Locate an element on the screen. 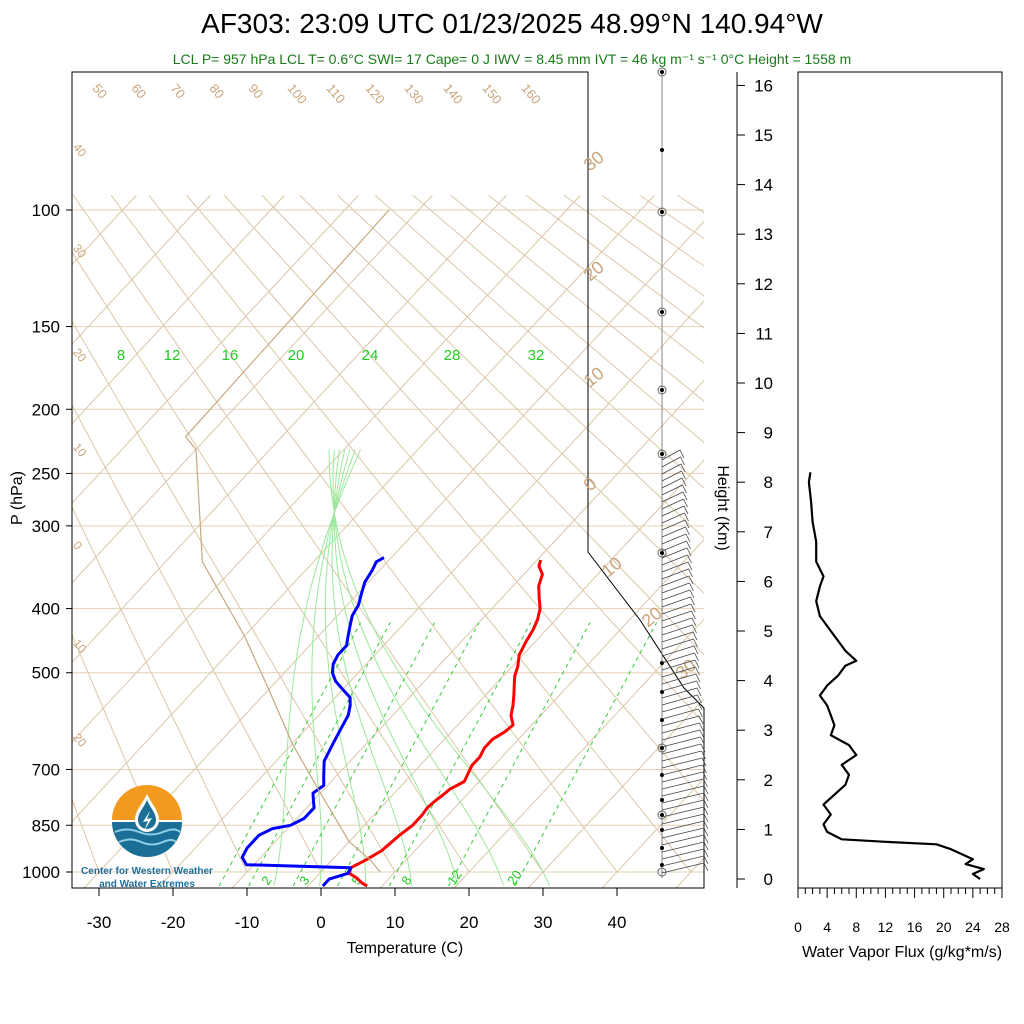 This screenshot has width=1024, height=1024. x-tick-label: -30 is located at coordinates (99, 922).